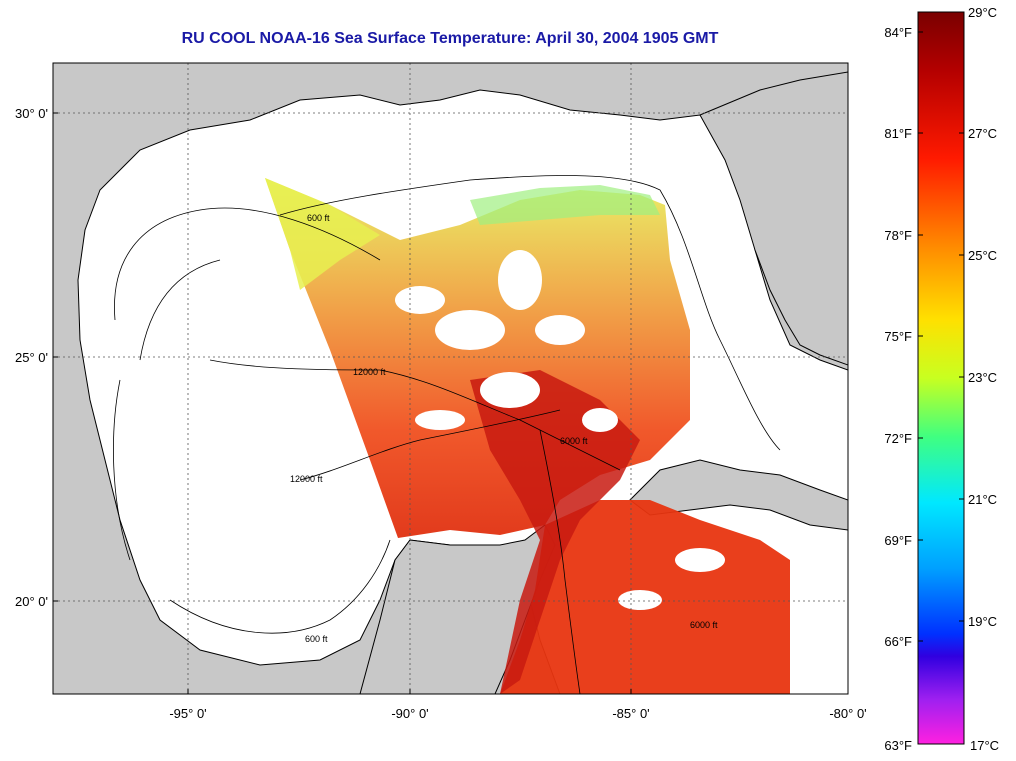 The width and height of the screenshot is (1016, 761). What do you see at coordinates (898, 133) in the screenshot?
I see `colorbar-f-label: 81°F` at bounding box center [898, 133].